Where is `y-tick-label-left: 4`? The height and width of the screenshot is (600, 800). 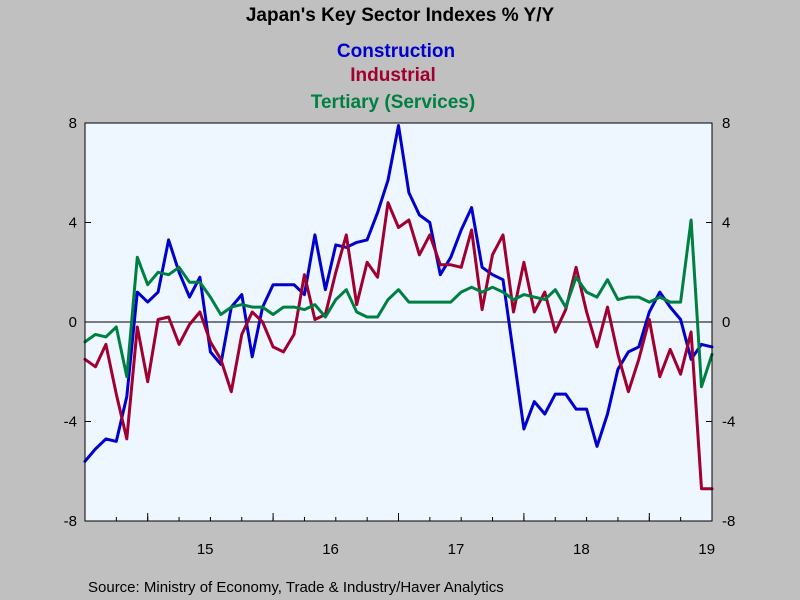
y-tick-label-left: 4 is located at coordinates (73, 223).